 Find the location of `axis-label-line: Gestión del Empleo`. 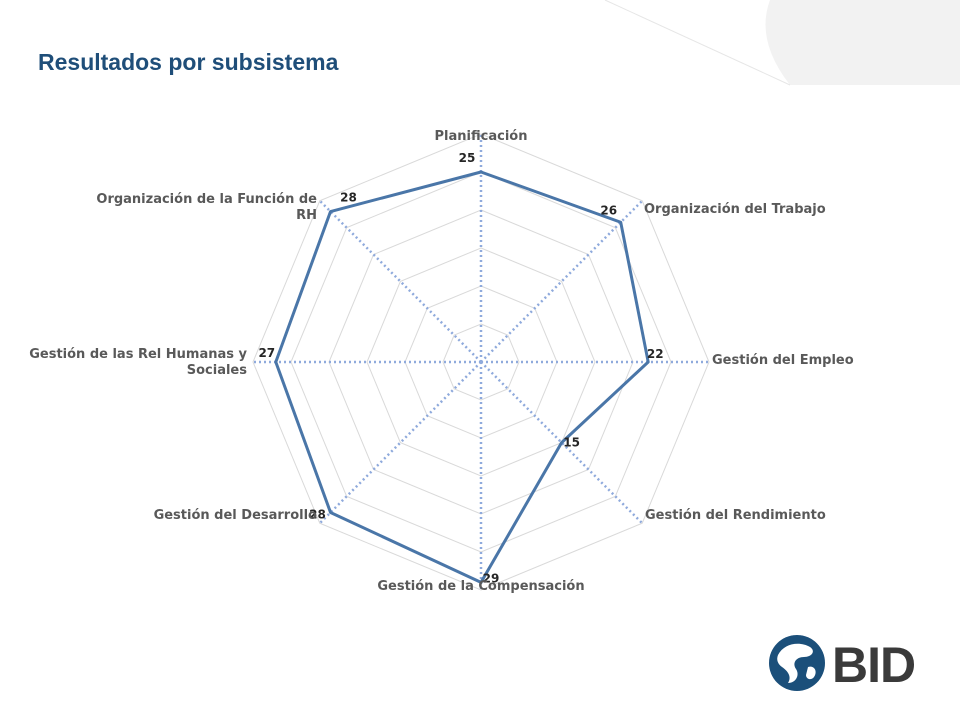

axis-label-line: Gestión del Empleo is located at coordinates (783, 360).